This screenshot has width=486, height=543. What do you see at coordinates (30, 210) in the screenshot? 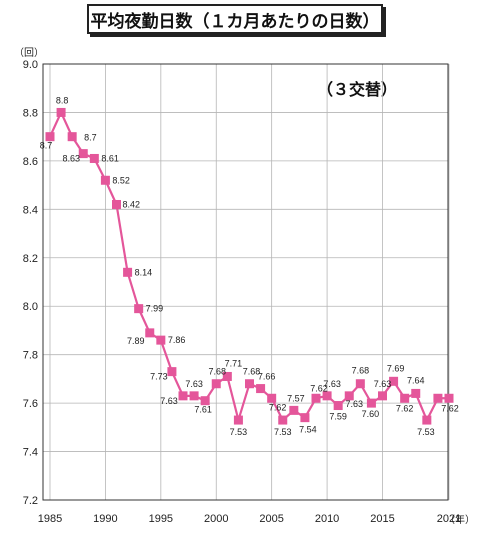
I see `y-tick-label: 8.4` at bounding box center [30, 210].